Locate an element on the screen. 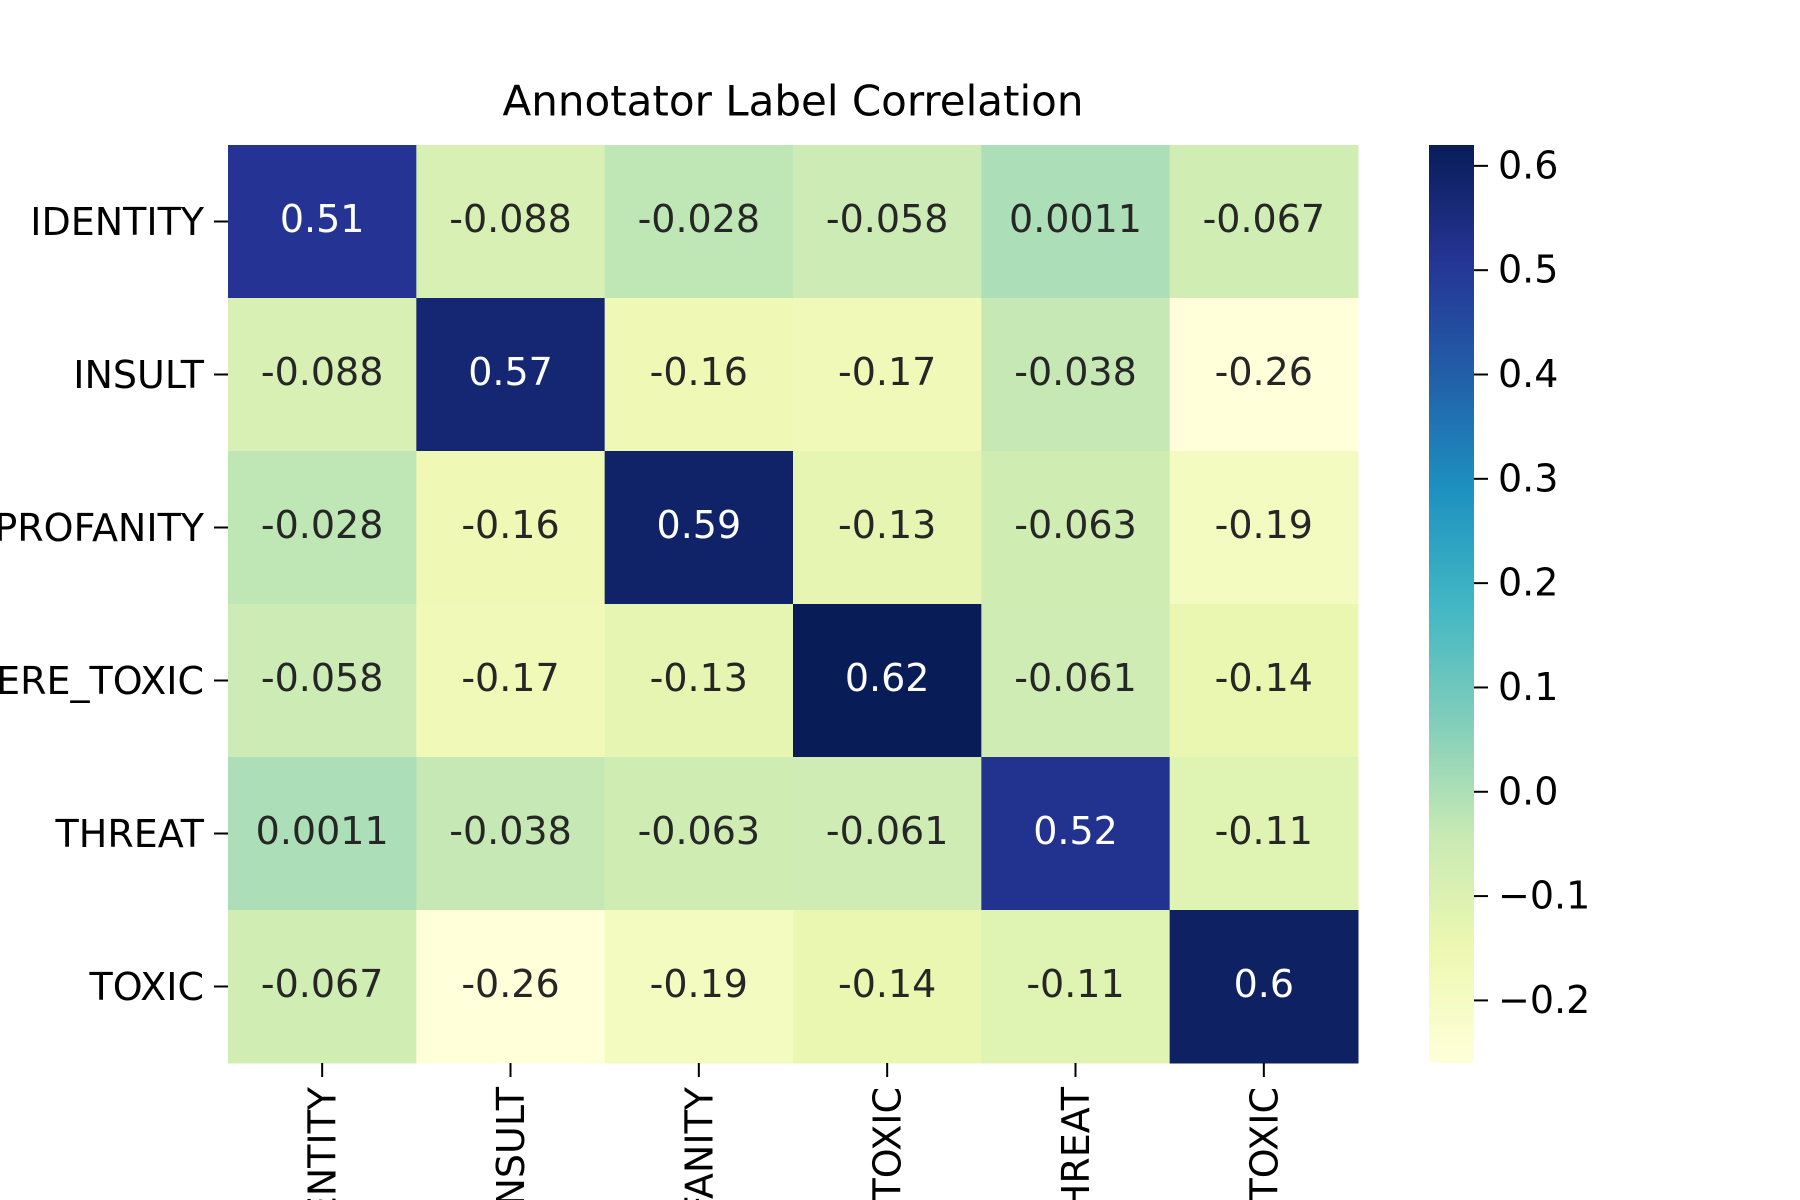  x-tick-label: SEVERE_TOXIC is located at coordinates (888, 1143).